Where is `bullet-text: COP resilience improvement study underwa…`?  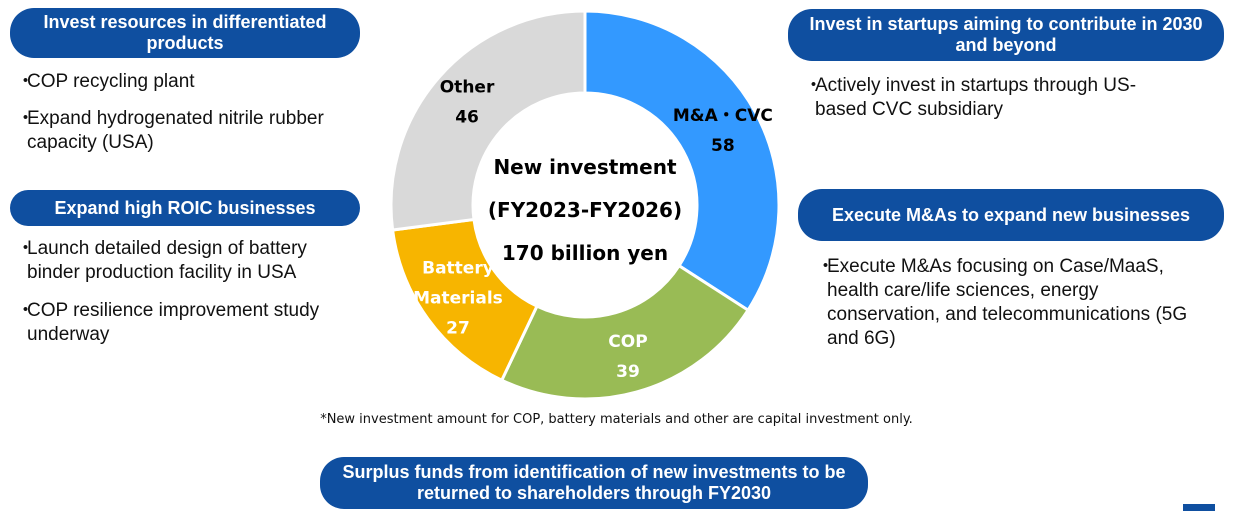 bullet-text: COP resilience improvement study underwa… is located at coordinates (173, 322).